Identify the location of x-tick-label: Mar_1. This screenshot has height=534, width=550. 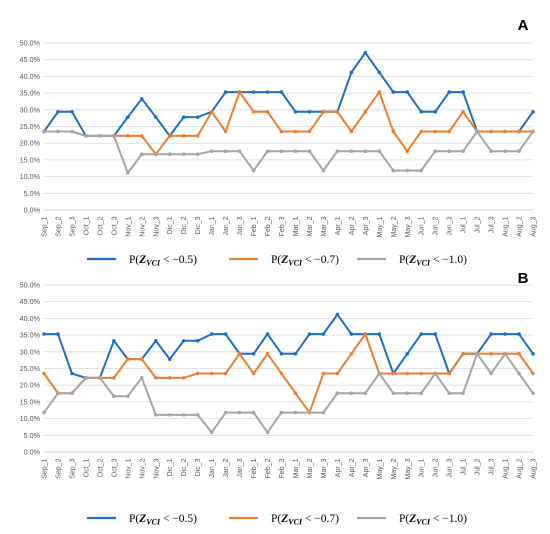
(296, 468).